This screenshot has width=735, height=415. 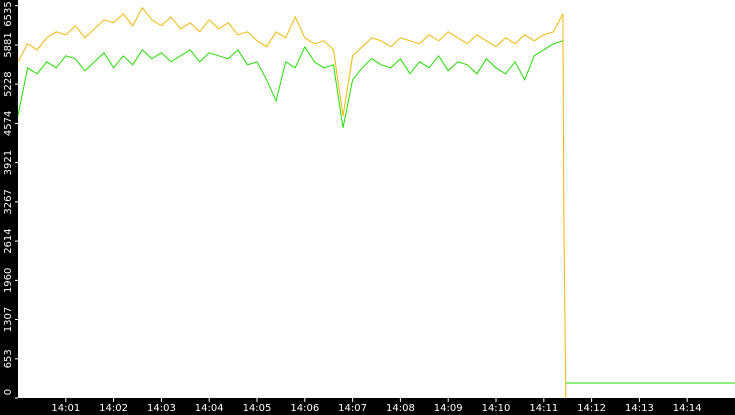 I want to click on x-tick-label: 14:12, so click(x=591, y=408).